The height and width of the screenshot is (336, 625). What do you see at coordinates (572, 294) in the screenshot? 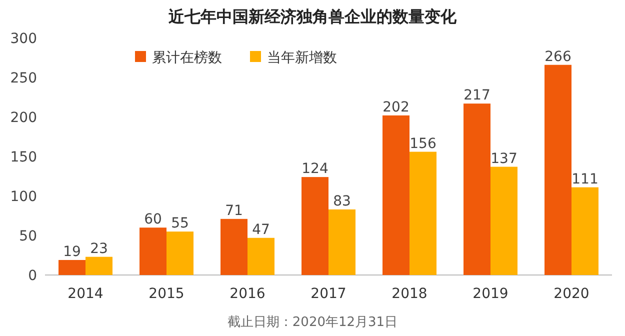
I see `x-tick-label: 2020` at bounding box center [572, 294].